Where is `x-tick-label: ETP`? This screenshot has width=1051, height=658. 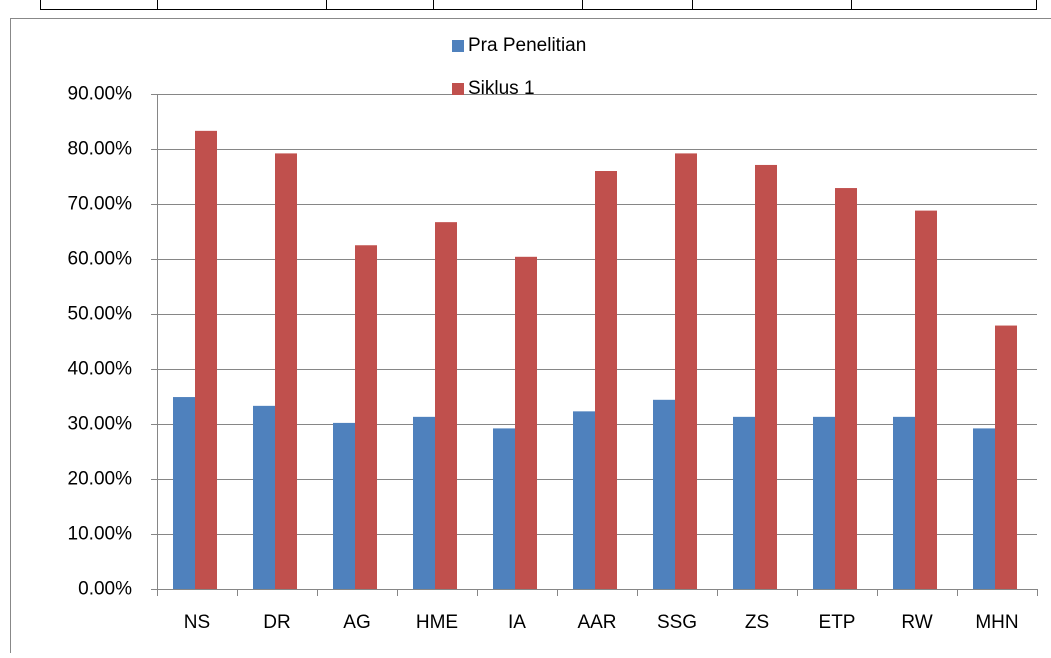 x-tick-label: ETP is located at coordinates (837, 622).